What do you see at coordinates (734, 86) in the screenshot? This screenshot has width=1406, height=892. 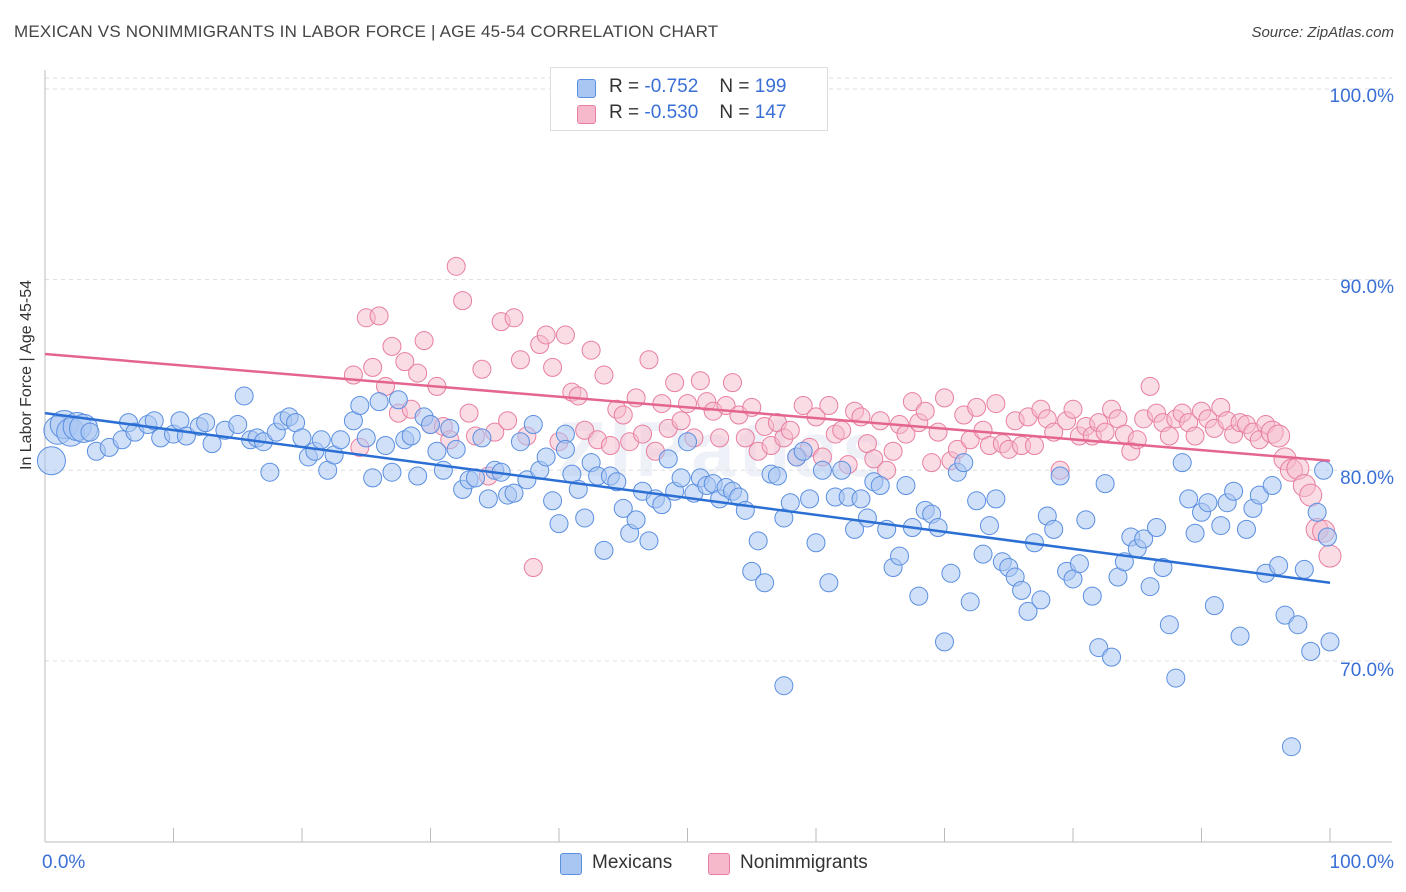 I see `n-label: N =` at bounding box center [734, 86].